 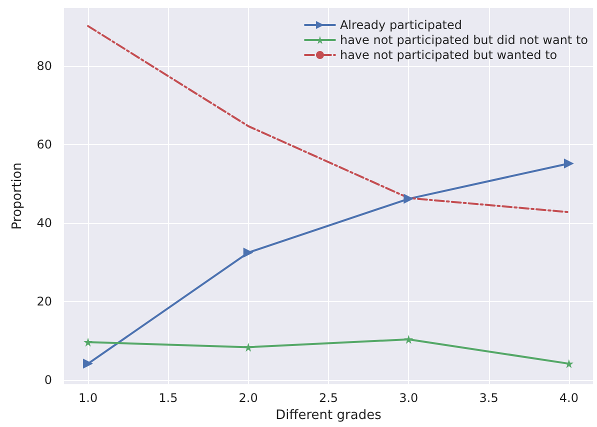 What do you see at coordinates (488, 398) in the screenshot?
I see `x-tick-label: 3.5` at bounding box center [488, 398].